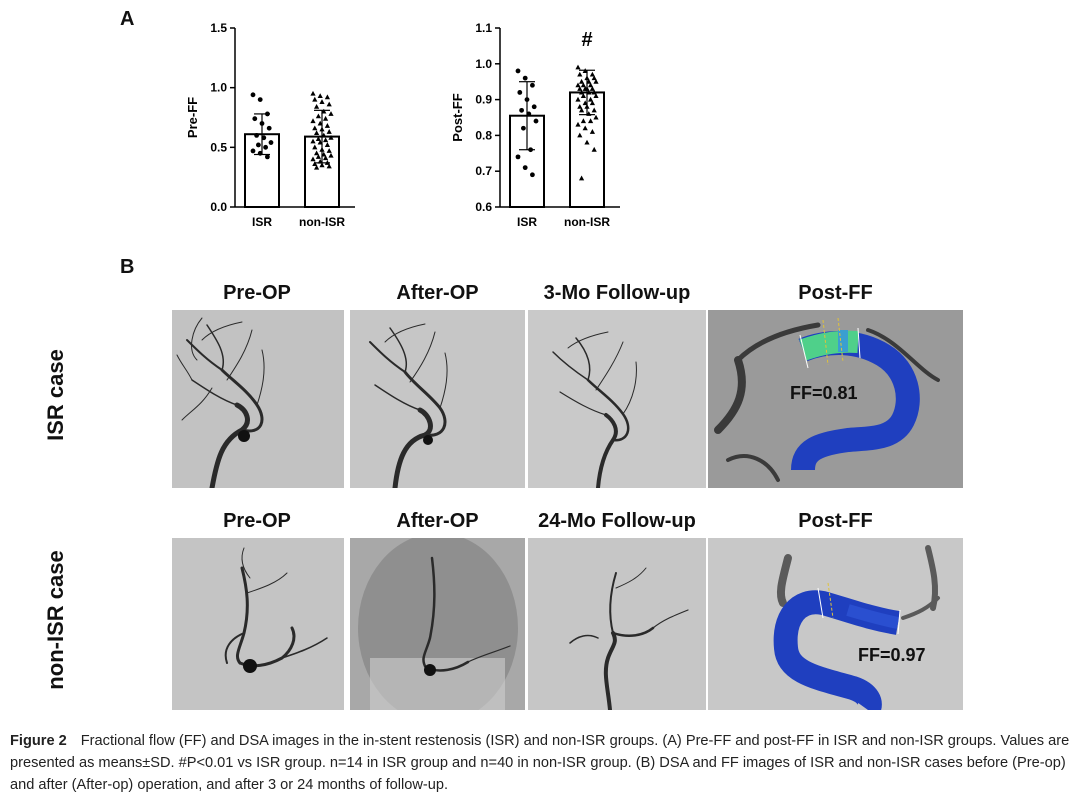 The height and width of the screenshot is (806, 1081). I want to click on ff-value-nonisr: FF=0.97, so click(892, 655).